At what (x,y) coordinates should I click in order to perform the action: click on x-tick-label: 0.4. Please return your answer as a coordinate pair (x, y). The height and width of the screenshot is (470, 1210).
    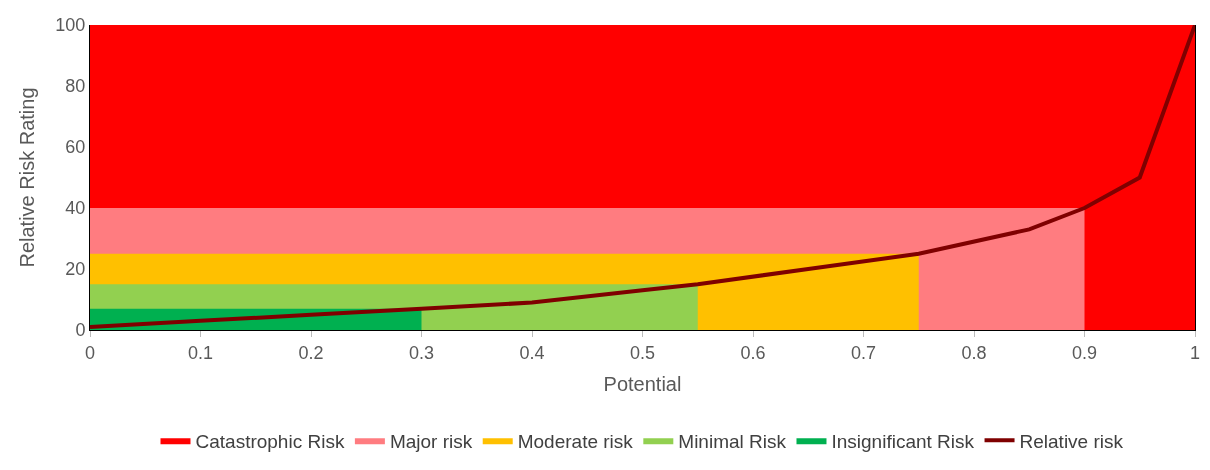
    Looking at the image, I should click on (532, 352).